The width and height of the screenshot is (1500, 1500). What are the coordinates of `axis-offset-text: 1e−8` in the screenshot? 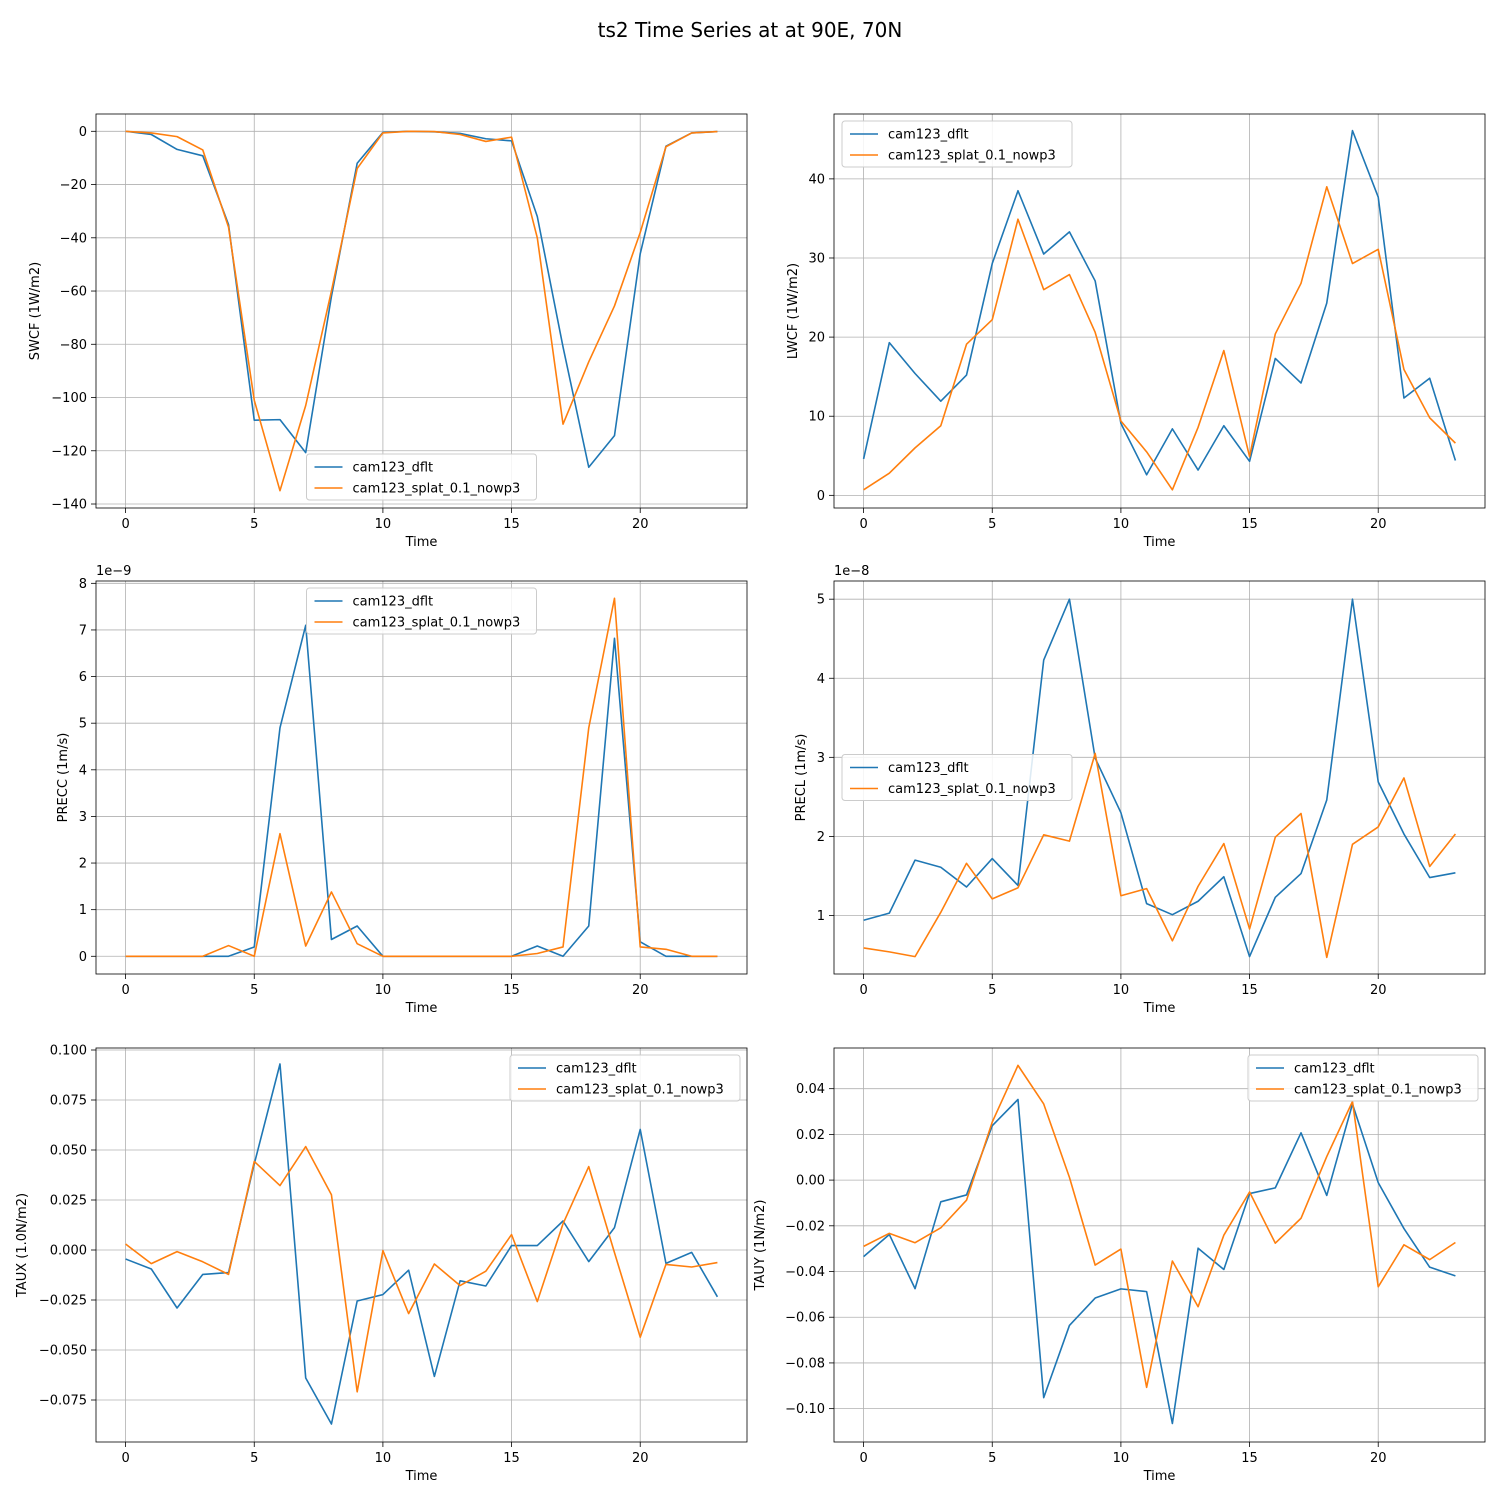 It's located at (851, 571).